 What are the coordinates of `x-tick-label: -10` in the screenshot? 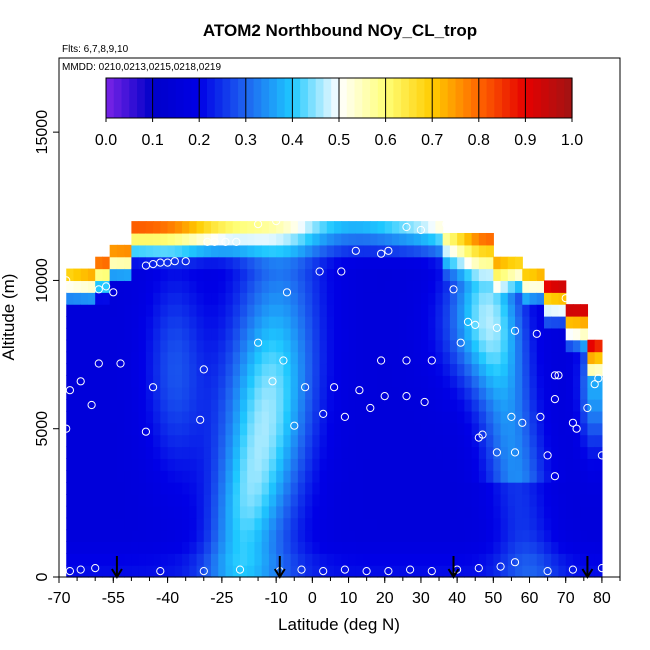 It's located at (276, 598).